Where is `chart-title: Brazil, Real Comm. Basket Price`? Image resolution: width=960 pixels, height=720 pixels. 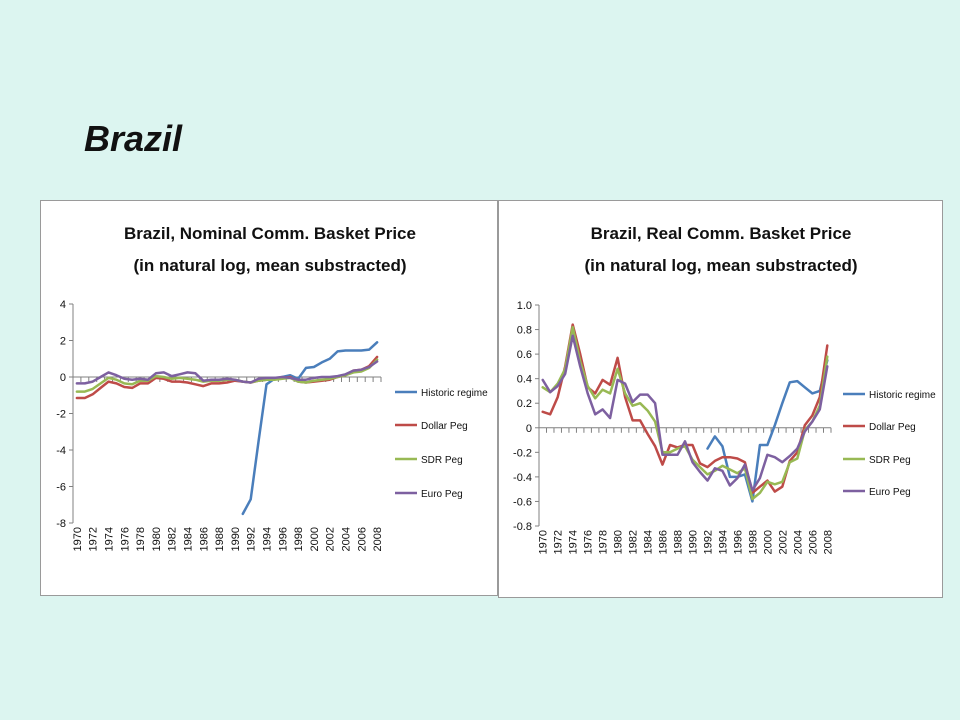 chart-title: Brazil, Real Comm. Basket Price is located at coordinates (721, 233).